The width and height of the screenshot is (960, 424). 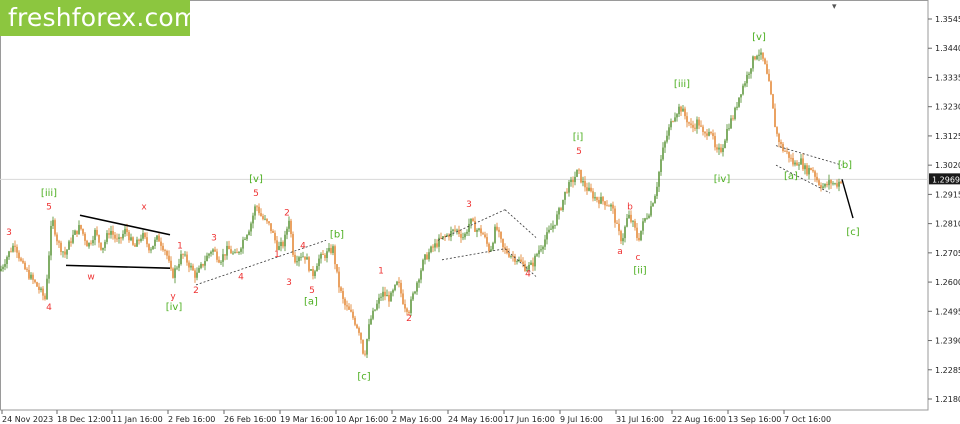 I want to click on y-tick-label: 1.2390, so click(x=947, y=341).